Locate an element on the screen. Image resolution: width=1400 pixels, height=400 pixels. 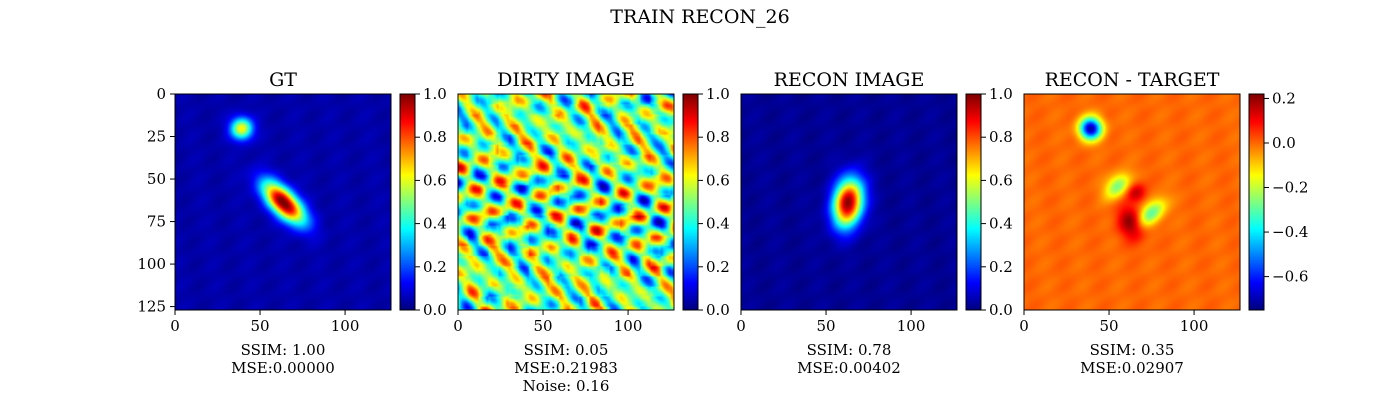
y-tick-label: 25 is located at coordinates (156, 137).